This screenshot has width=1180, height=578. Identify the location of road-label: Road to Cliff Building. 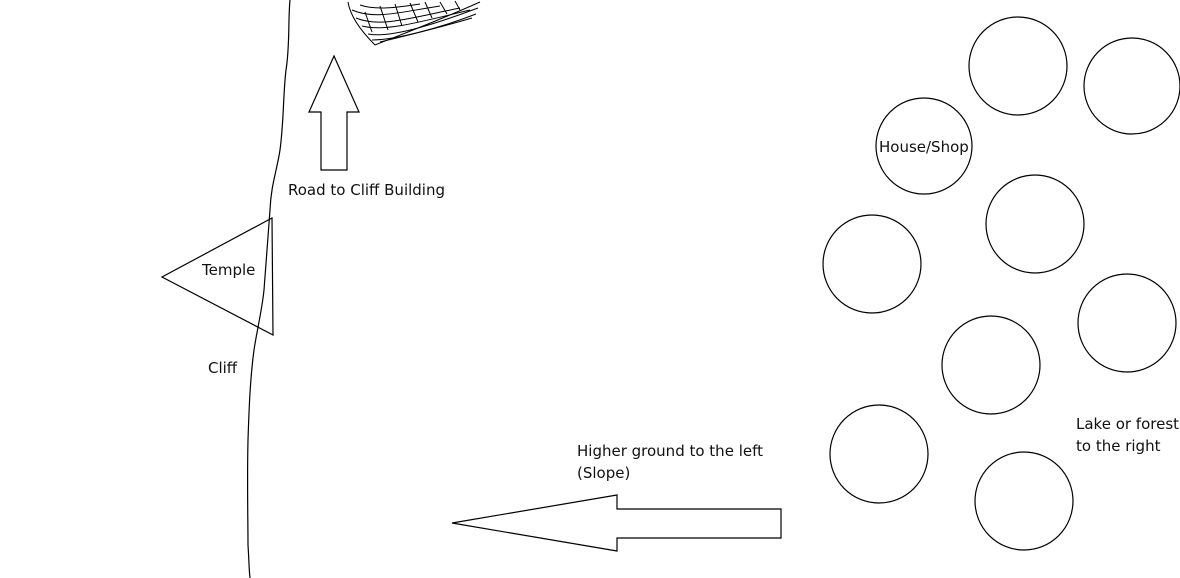
(366, 190).